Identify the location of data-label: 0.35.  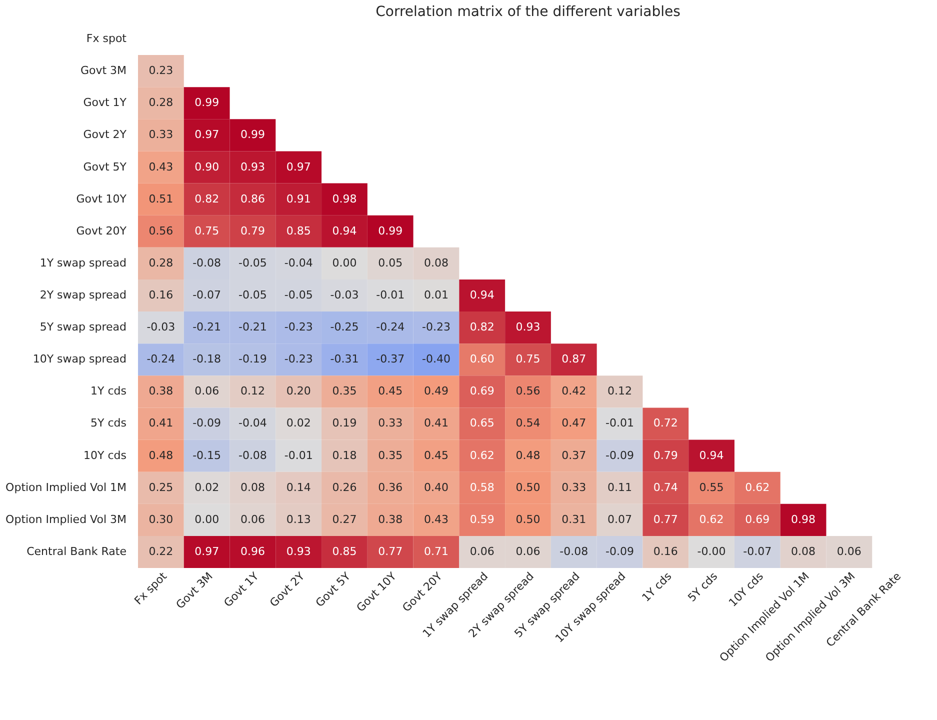
(390, 455).